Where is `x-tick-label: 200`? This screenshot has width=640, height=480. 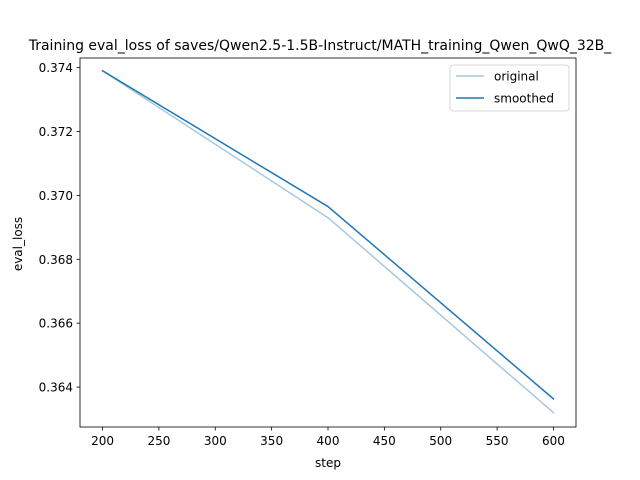 x-tick-label: 200 is located at coordinates (102, 441).